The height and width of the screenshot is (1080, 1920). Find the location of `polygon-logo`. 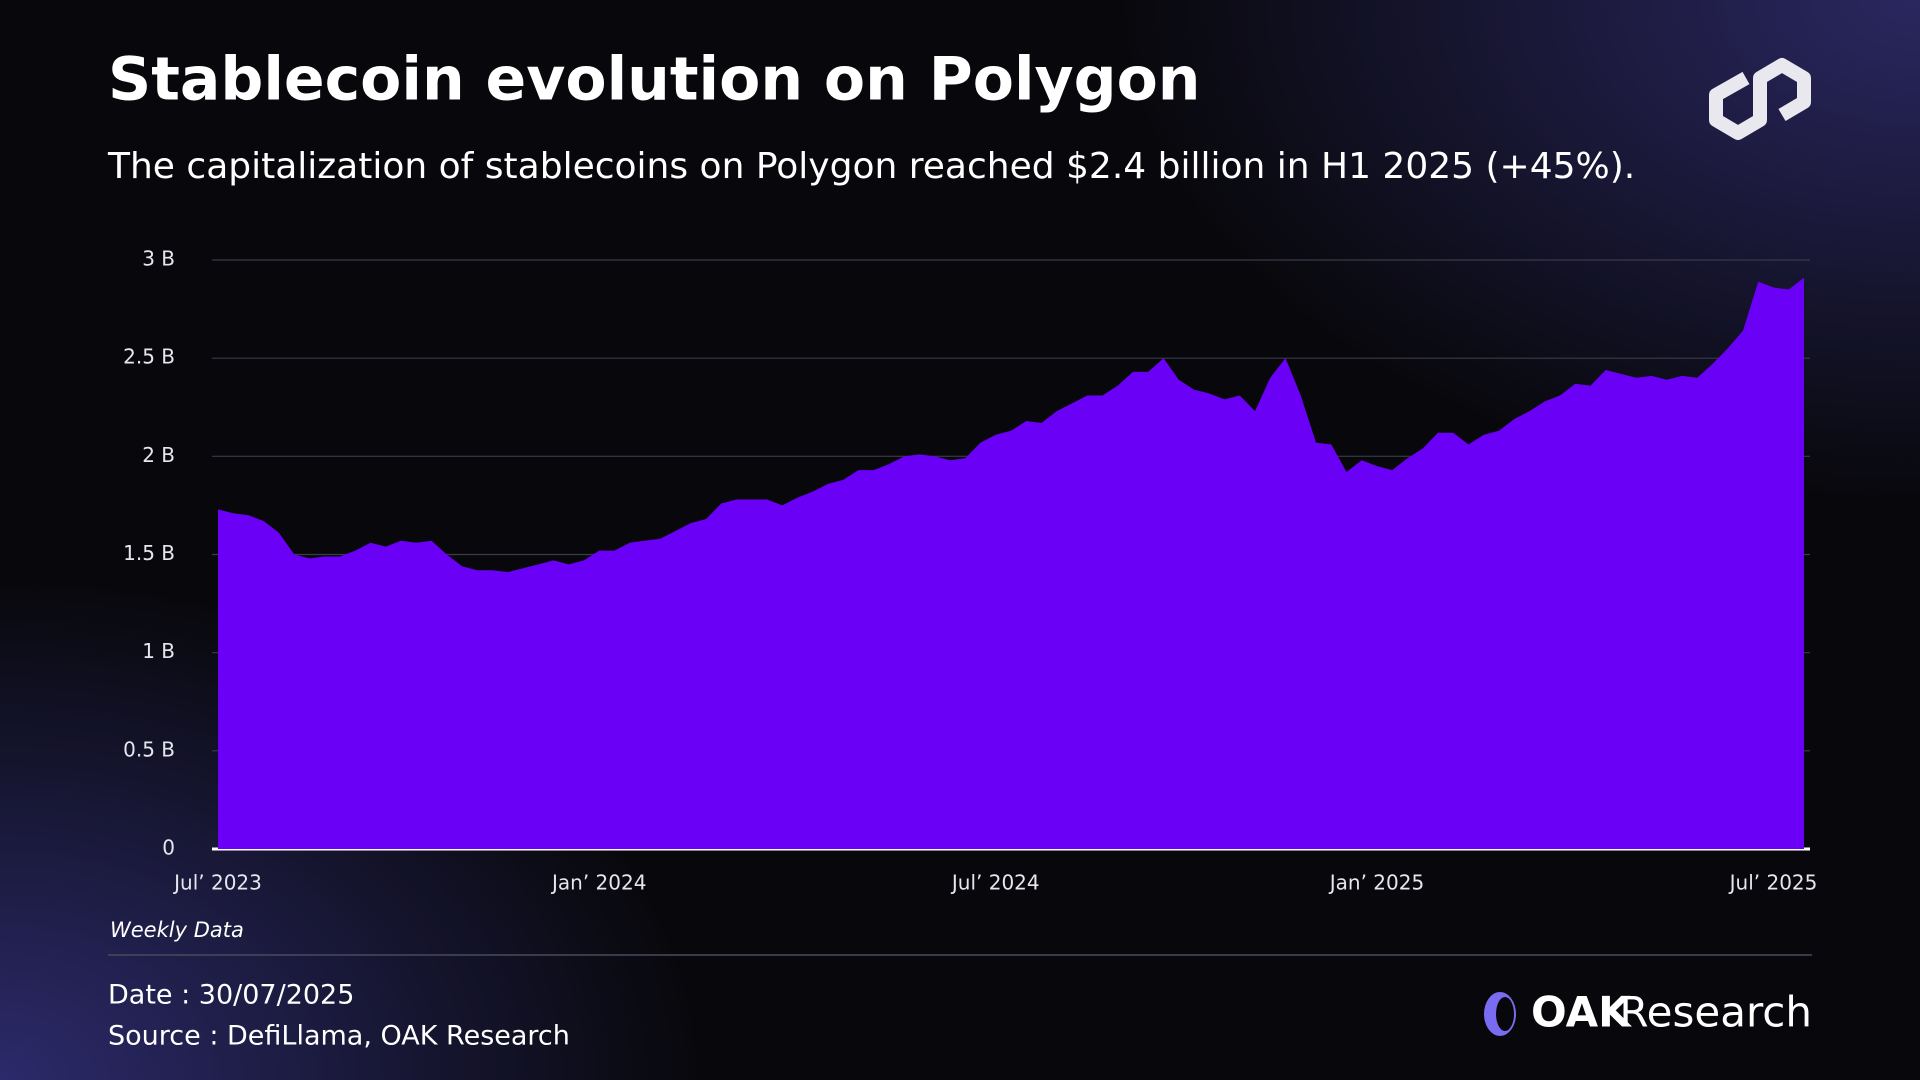

polygon-logo is located at coordinates (1760, 99).